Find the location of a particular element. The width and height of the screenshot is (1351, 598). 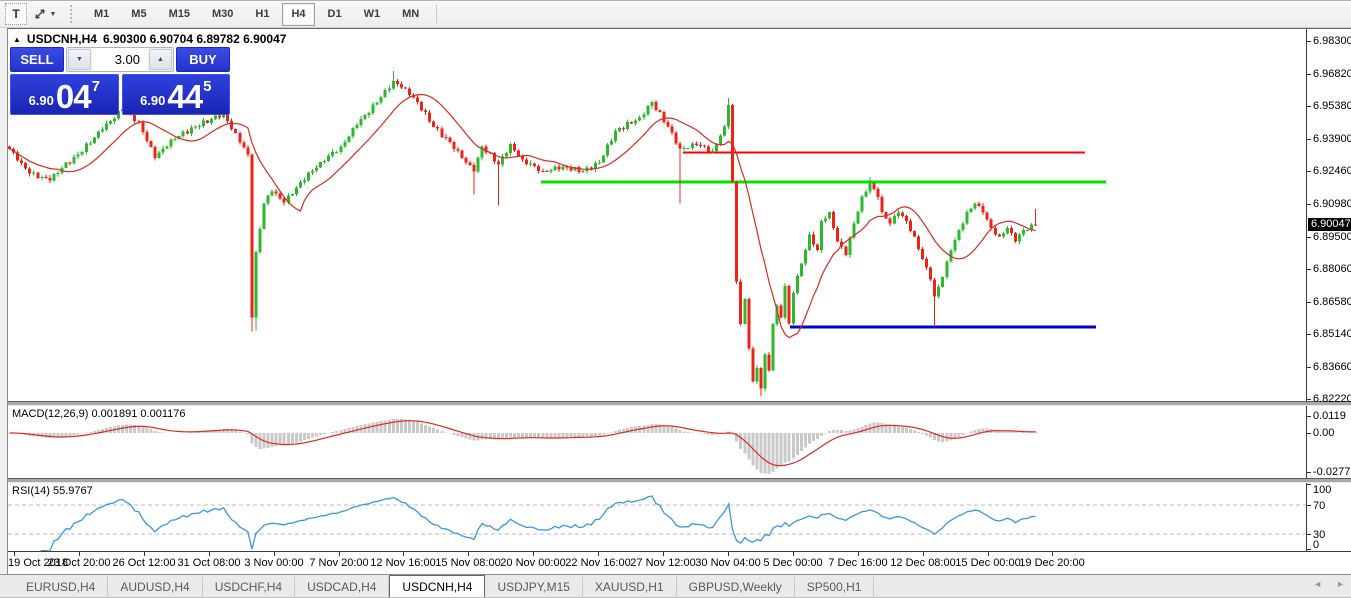

price-tick-label: 6.90980 is located at coordinates (1332, 204).